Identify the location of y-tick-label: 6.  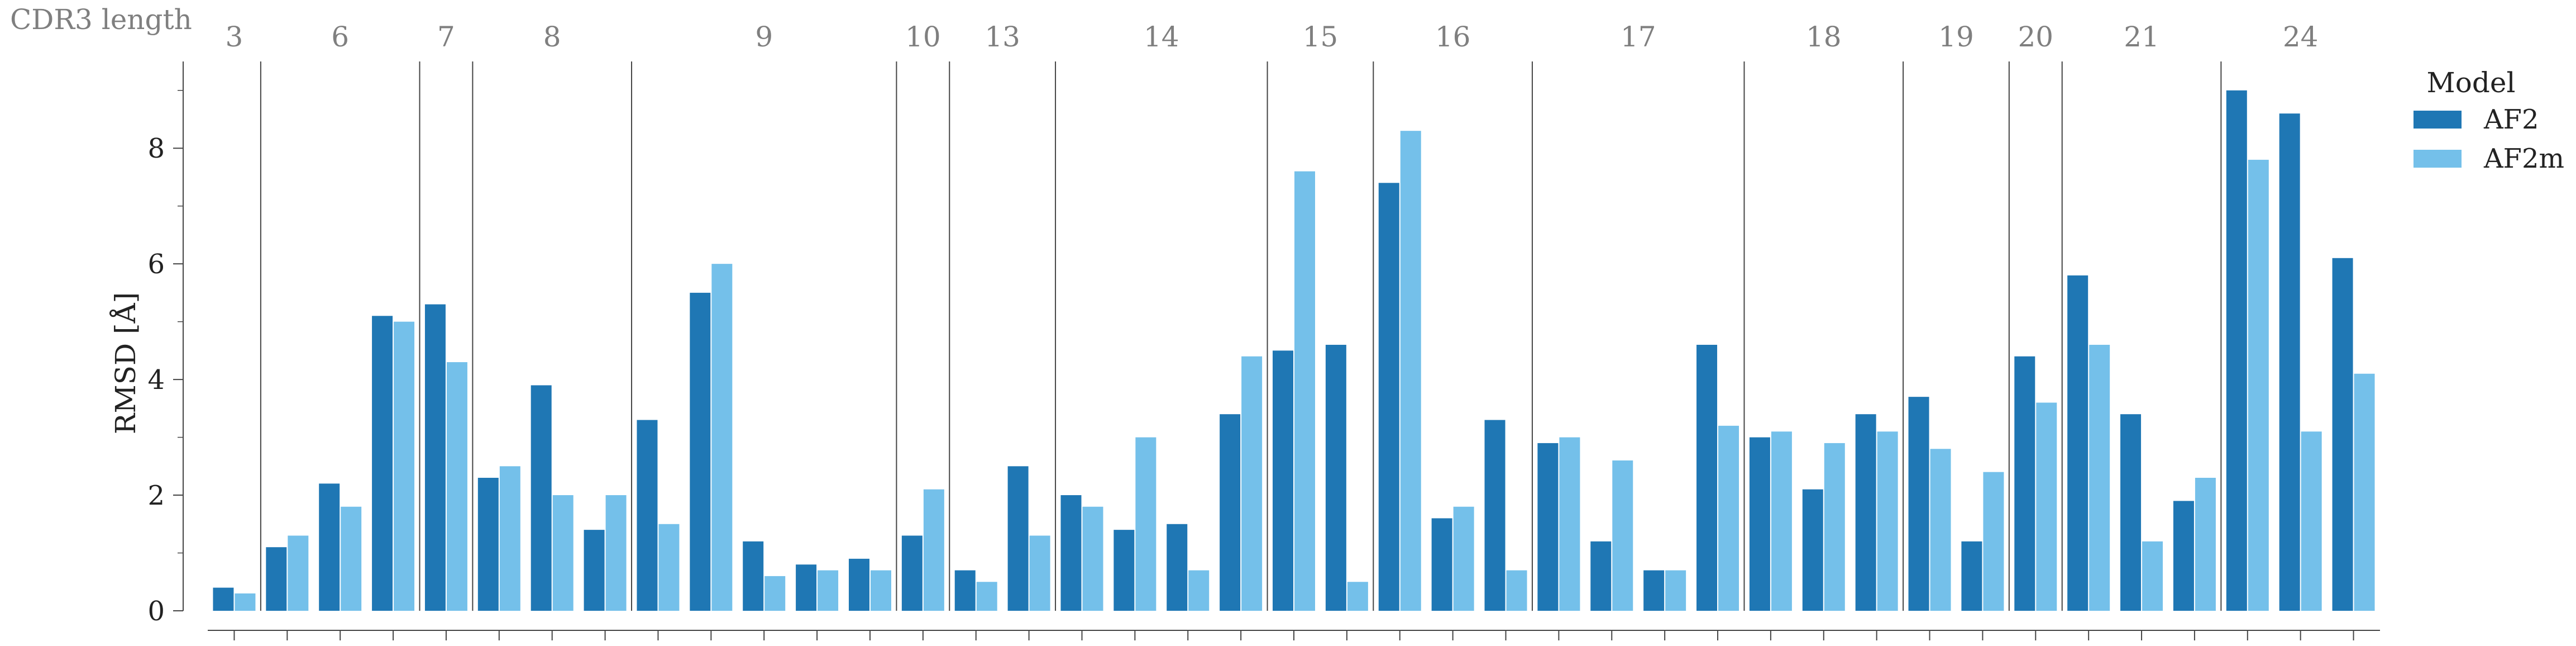
(156, 264).